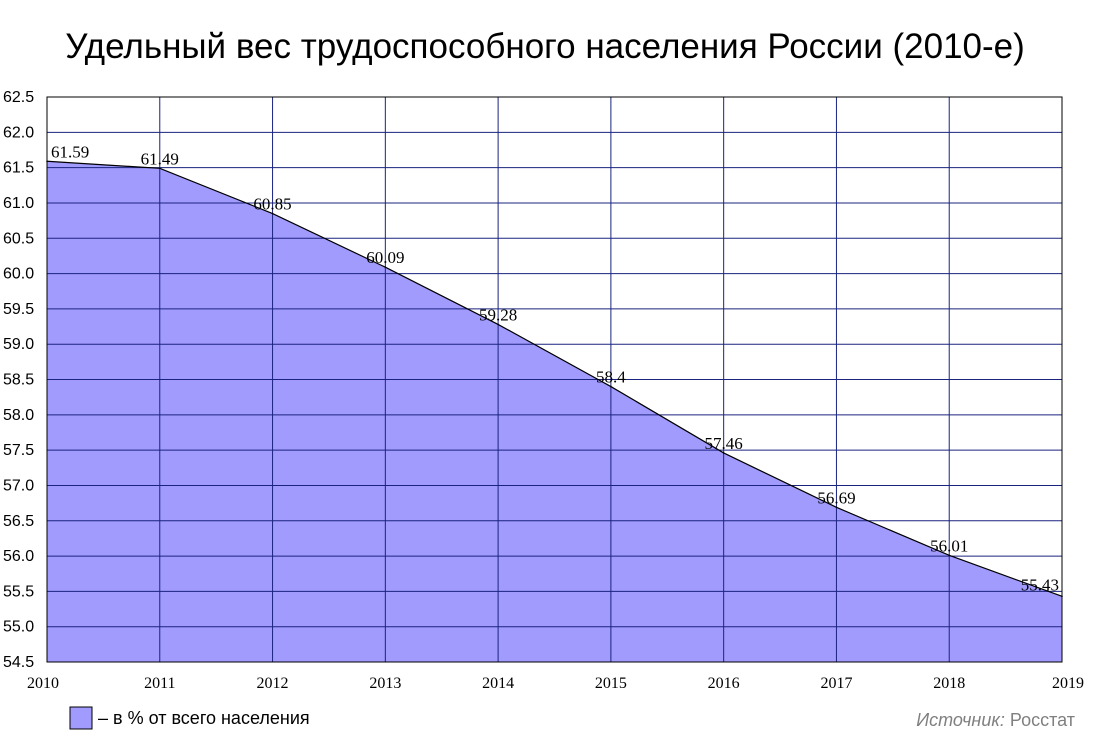 The height and width of the screenshot is (755, 1095). Describe the element at coordinates (272, 204) in the screenshot. I see `data-label: 60.85` at that location.